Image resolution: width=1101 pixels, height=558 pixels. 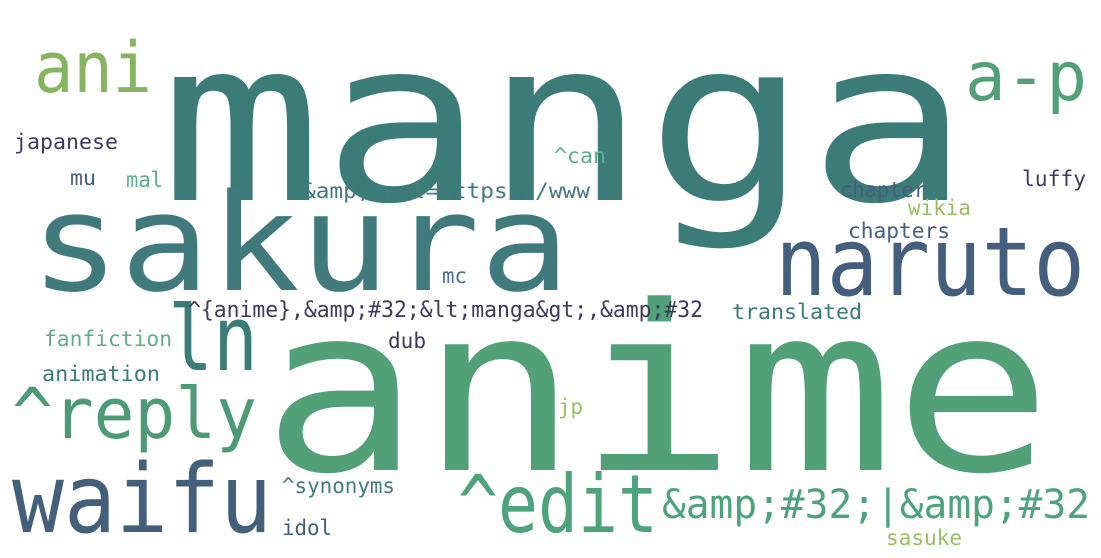 I want to click on word-cloud-word: a-p, so click(x=1026, y=77).